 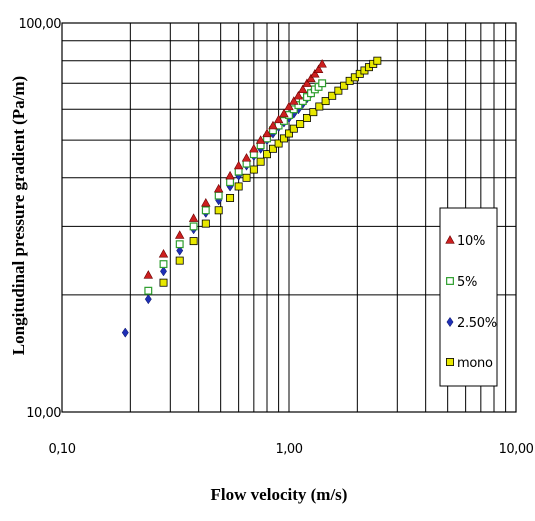 I want to click on legend-markers, so click(x=450, y=300).